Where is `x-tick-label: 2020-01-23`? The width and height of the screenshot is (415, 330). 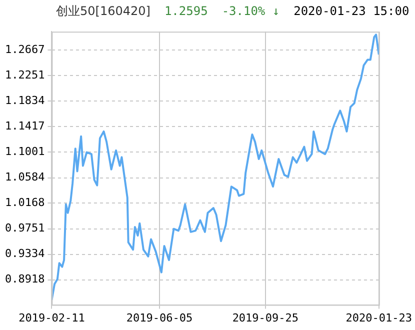
x-tick-label: 2020-01-23 is located at coordinates (379, 317).